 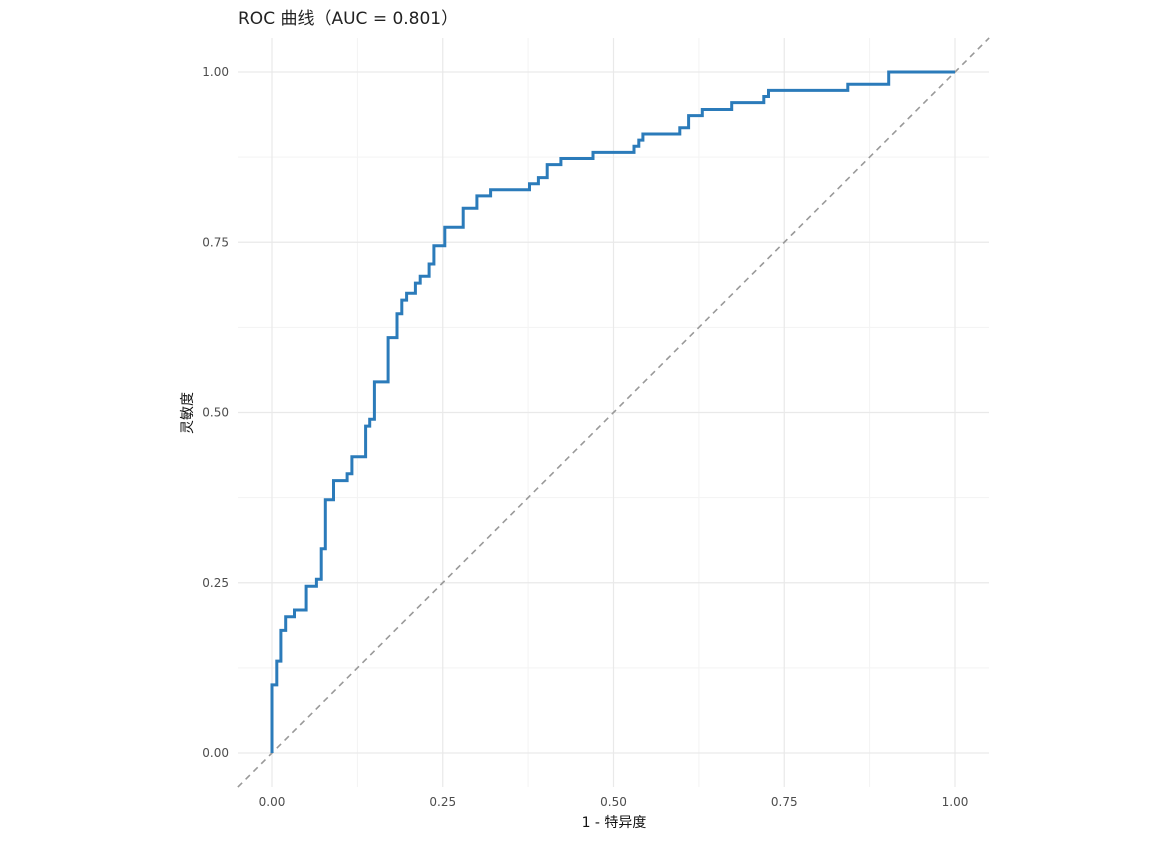 I want to click on y-tick-labels: 0.00 0.25 0.50 0.75 1.00, so click(x=215, y=412).